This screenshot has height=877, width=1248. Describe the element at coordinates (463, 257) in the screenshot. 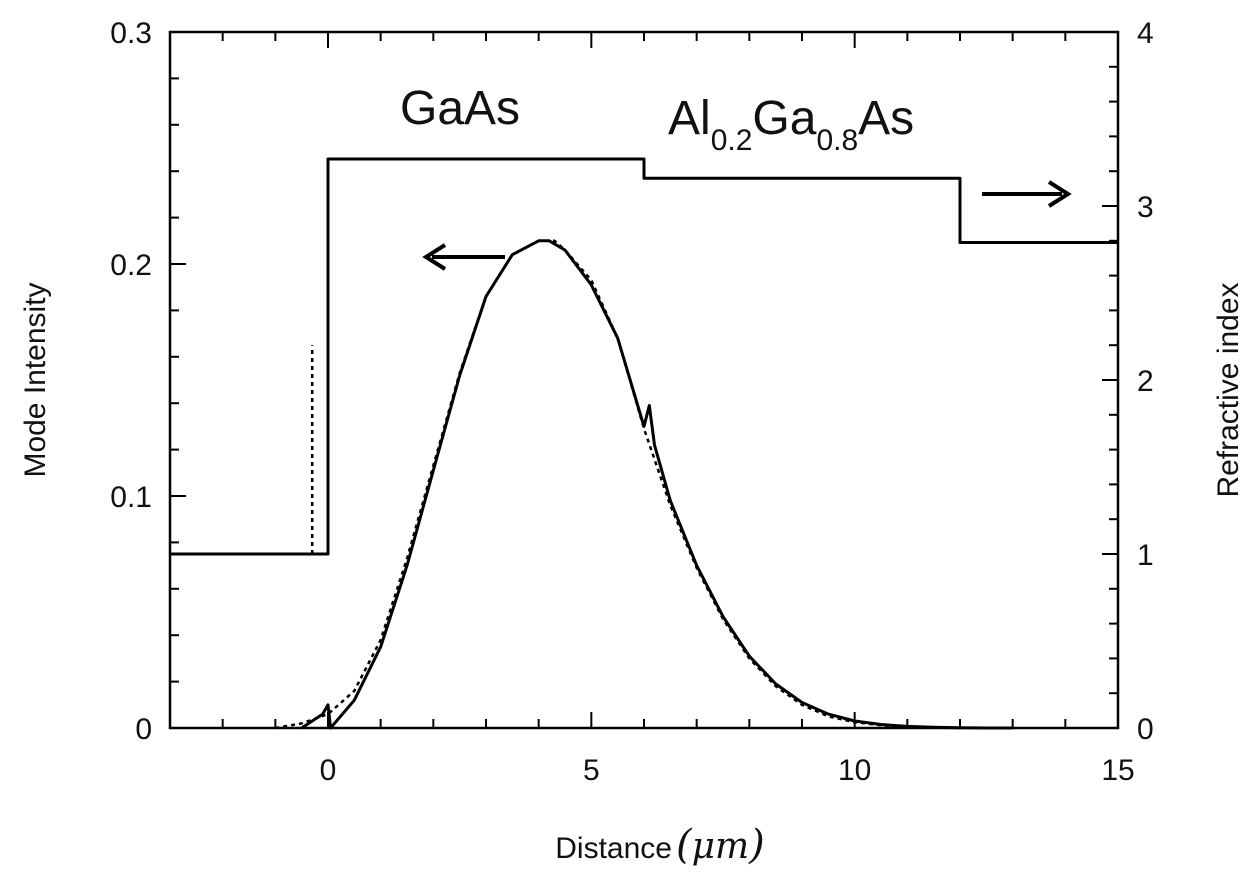

I see `arrow-left-axis-indicator` at that location.